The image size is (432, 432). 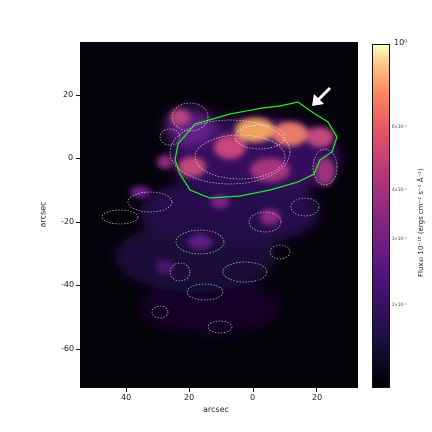 What do you see at coordinates (256, 150) in the screenshot?
I see `green-contour` at bounding box center [256, 150].